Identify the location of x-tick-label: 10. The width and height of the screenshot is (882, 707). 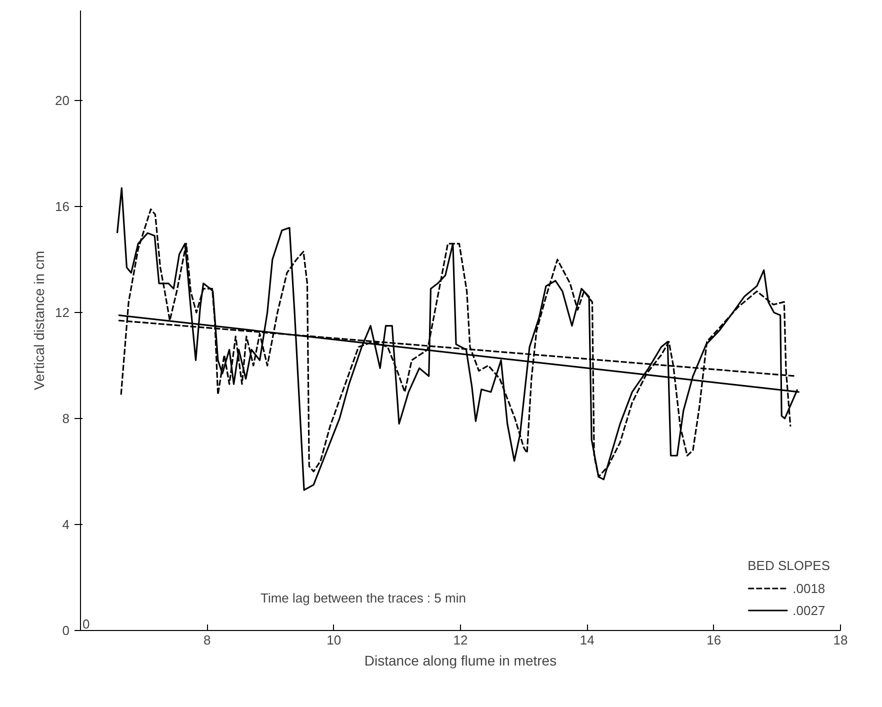
(334, 640).